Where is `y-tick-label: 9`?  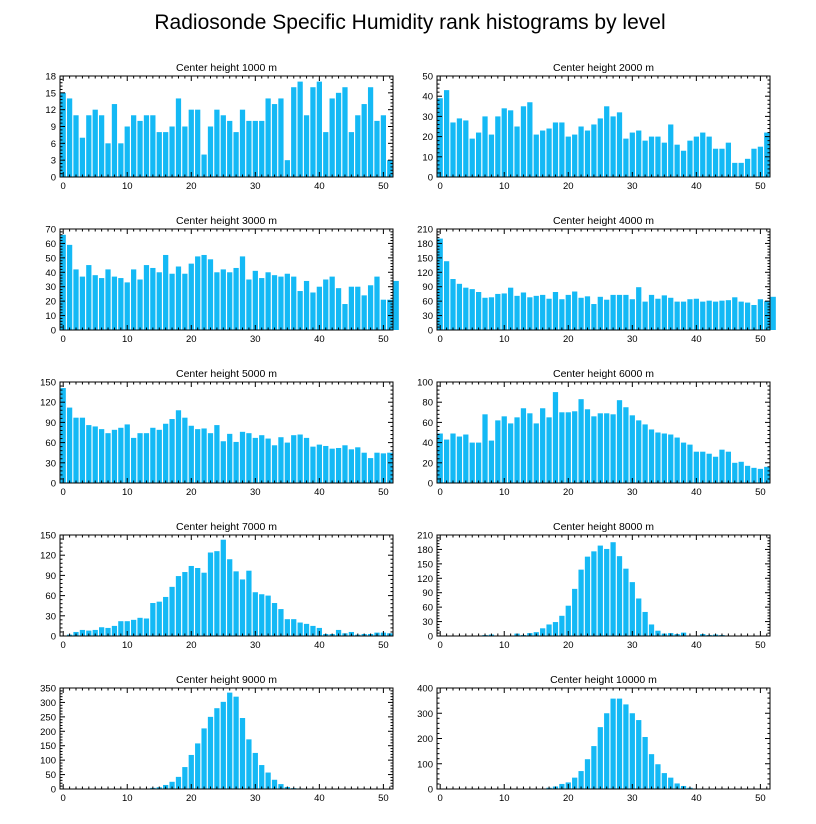
y-tick-label: 9 is located at coordinates (53, 127).